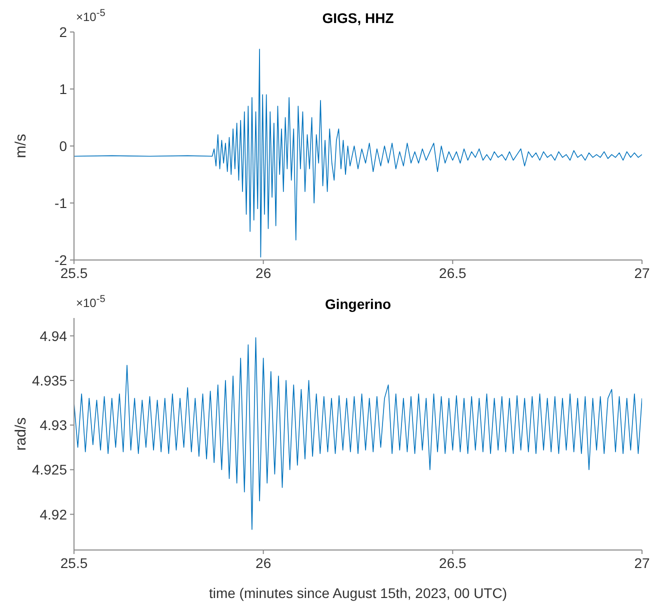 Image resolution: width=664 pixels, height=604 pixels. Describe the element at coordinates (21, 146) in the screenshot. I see `y-axis-title: m/s` at that location.